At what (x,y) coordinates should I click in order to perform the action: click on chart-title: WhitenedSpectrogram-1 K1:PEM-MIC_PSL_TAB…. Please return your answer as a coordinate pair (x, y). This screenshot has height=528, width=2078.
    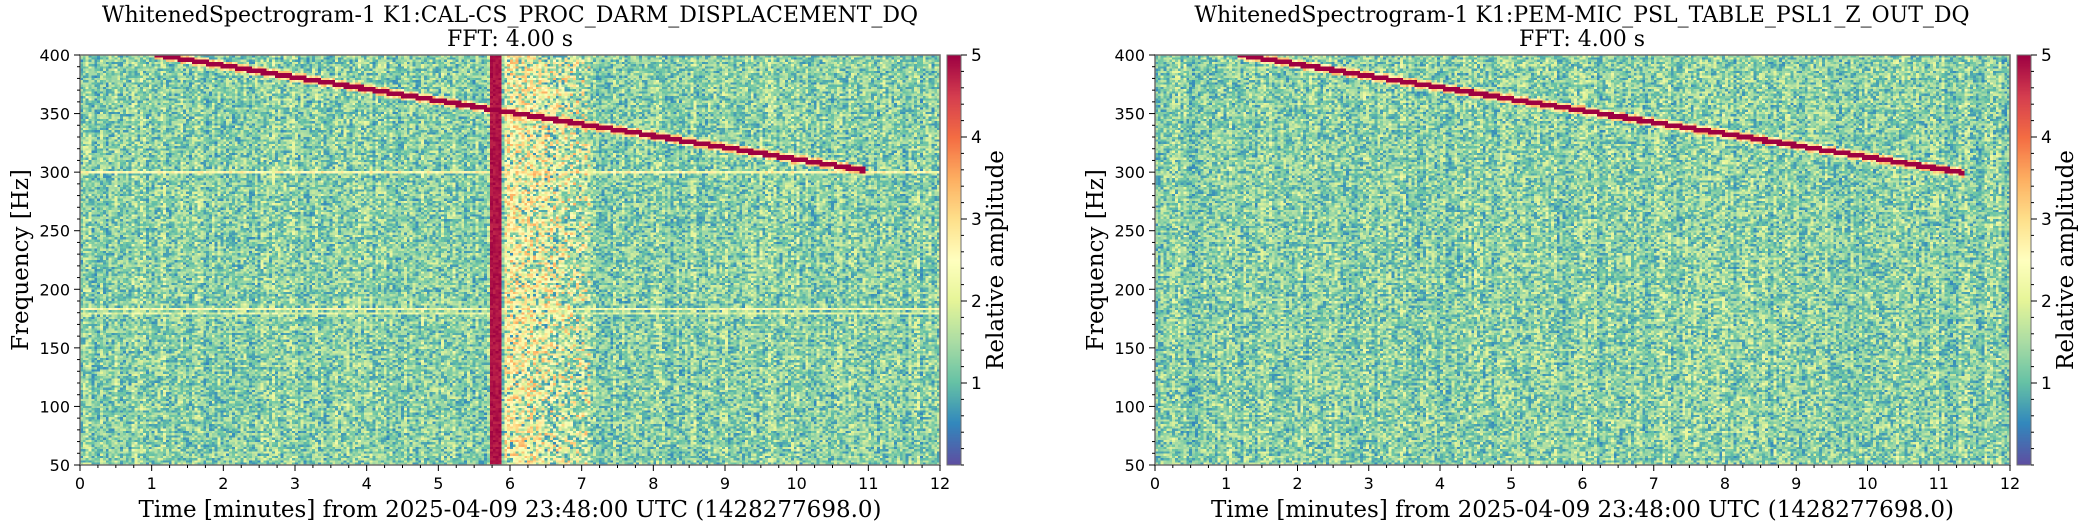
    Looking at the image, I should click on (1581, 15).